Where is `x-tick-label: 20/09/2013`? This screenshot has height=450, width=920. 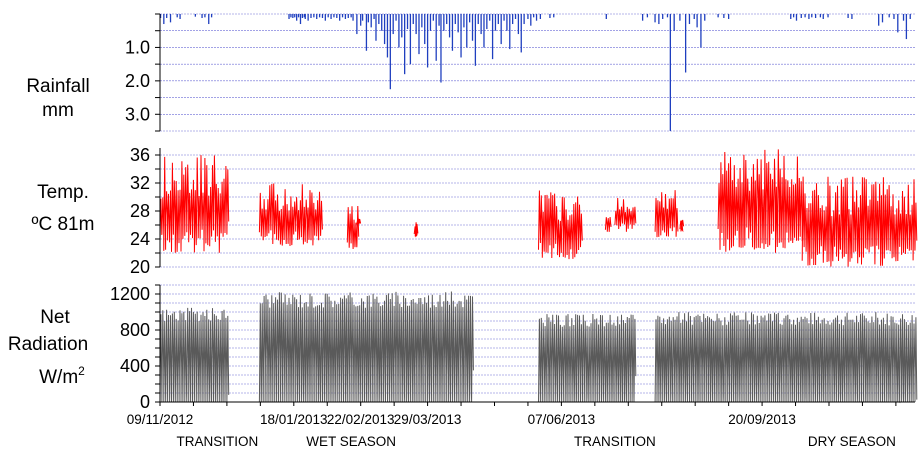
x-tick-label: 20/09/2013 is located at coordinates (762, 419).